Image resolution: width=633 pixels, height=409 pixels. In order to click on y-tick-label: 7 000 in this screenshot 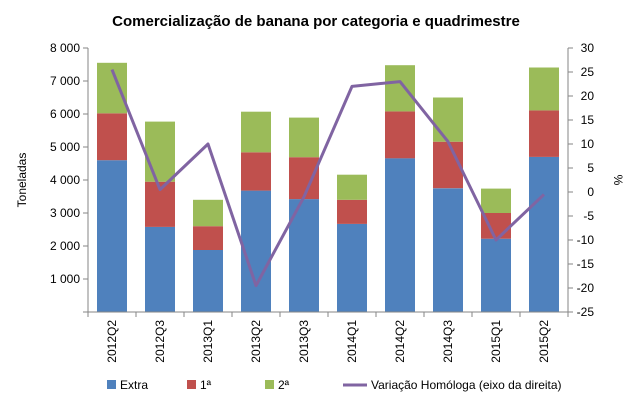, I will do `click(65, 81)`.